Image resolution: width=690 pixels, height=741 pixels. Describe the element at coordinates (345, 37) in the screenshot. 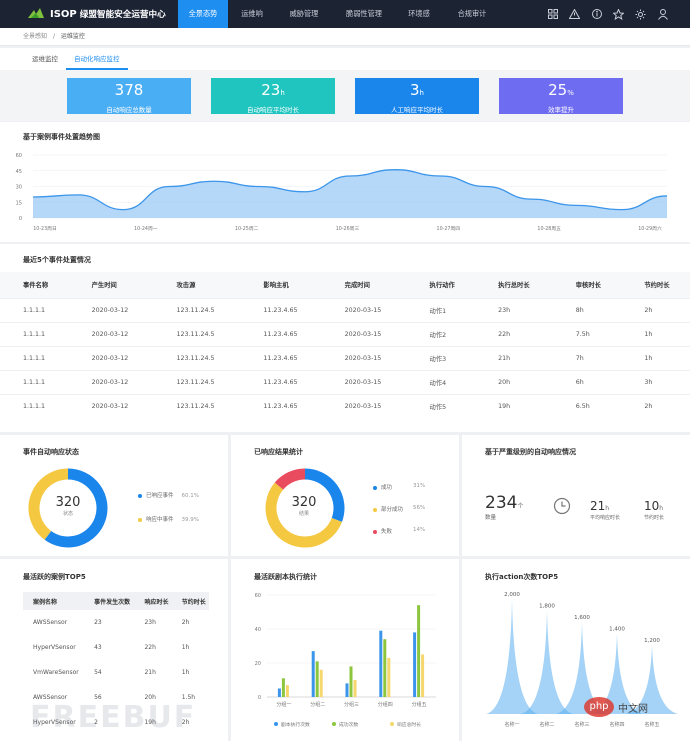

I see `breadcrumb: 全景感知 / 运维监控` at that location.